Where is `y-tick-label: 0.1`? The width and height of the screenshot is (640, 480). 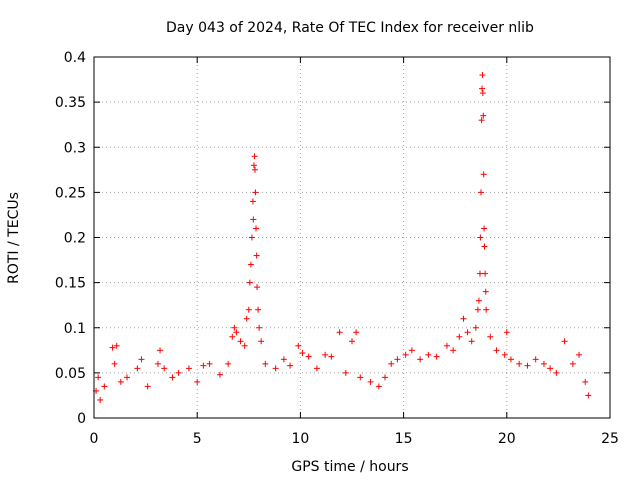 y-tick-label: 0.1 is located at coordinates (75, 329).